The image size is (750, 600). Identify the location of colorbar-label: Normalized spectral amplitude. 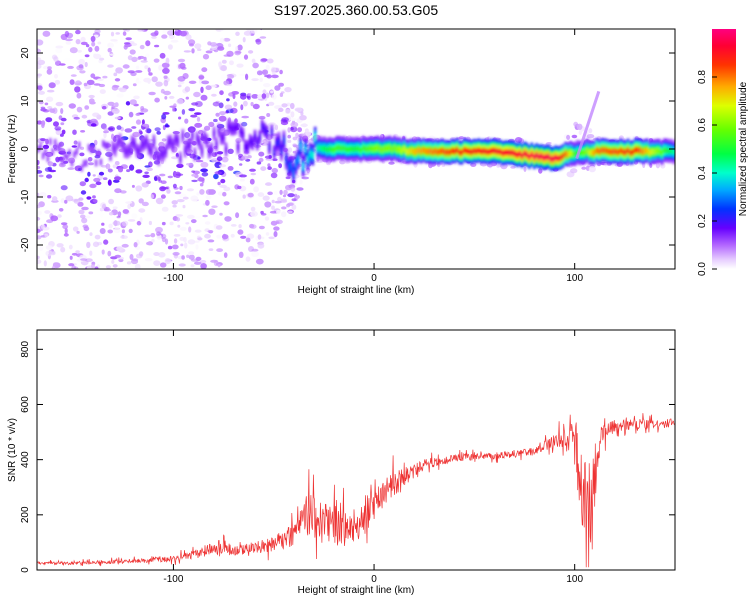
(743, 148).